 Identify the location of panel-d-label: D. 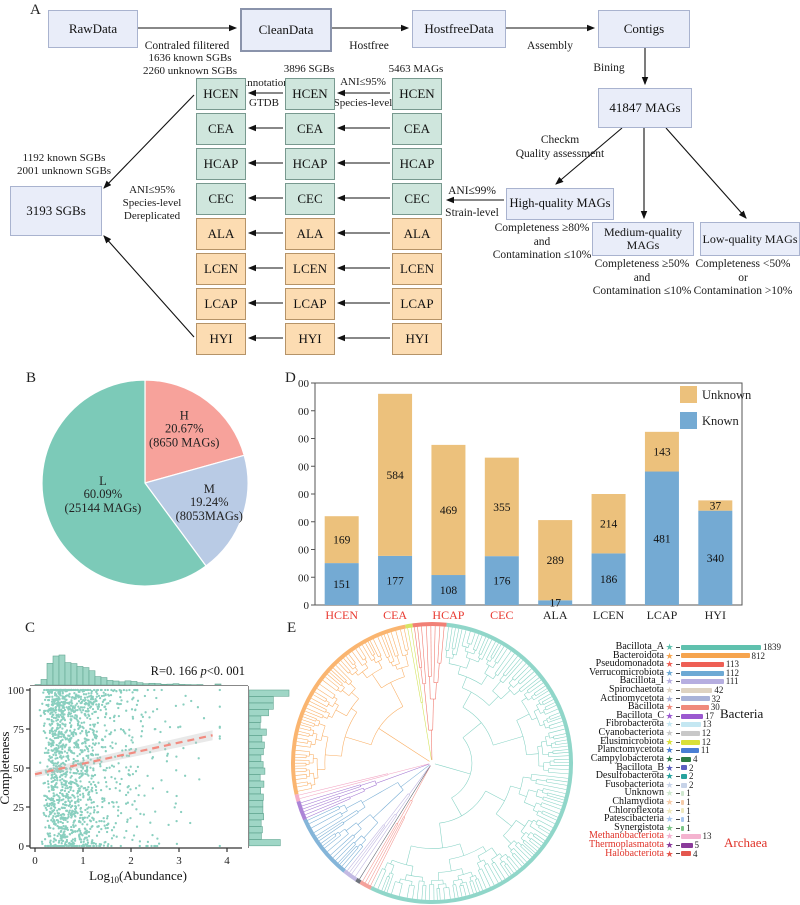
(290, 378).